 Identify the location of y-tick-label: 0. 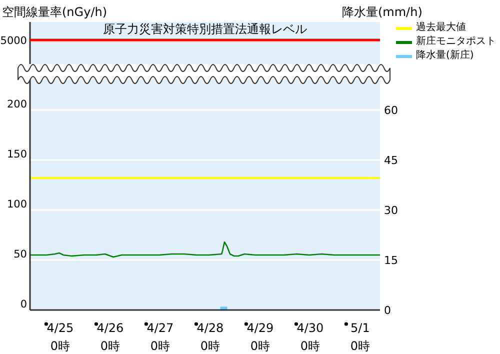
(23, 304).